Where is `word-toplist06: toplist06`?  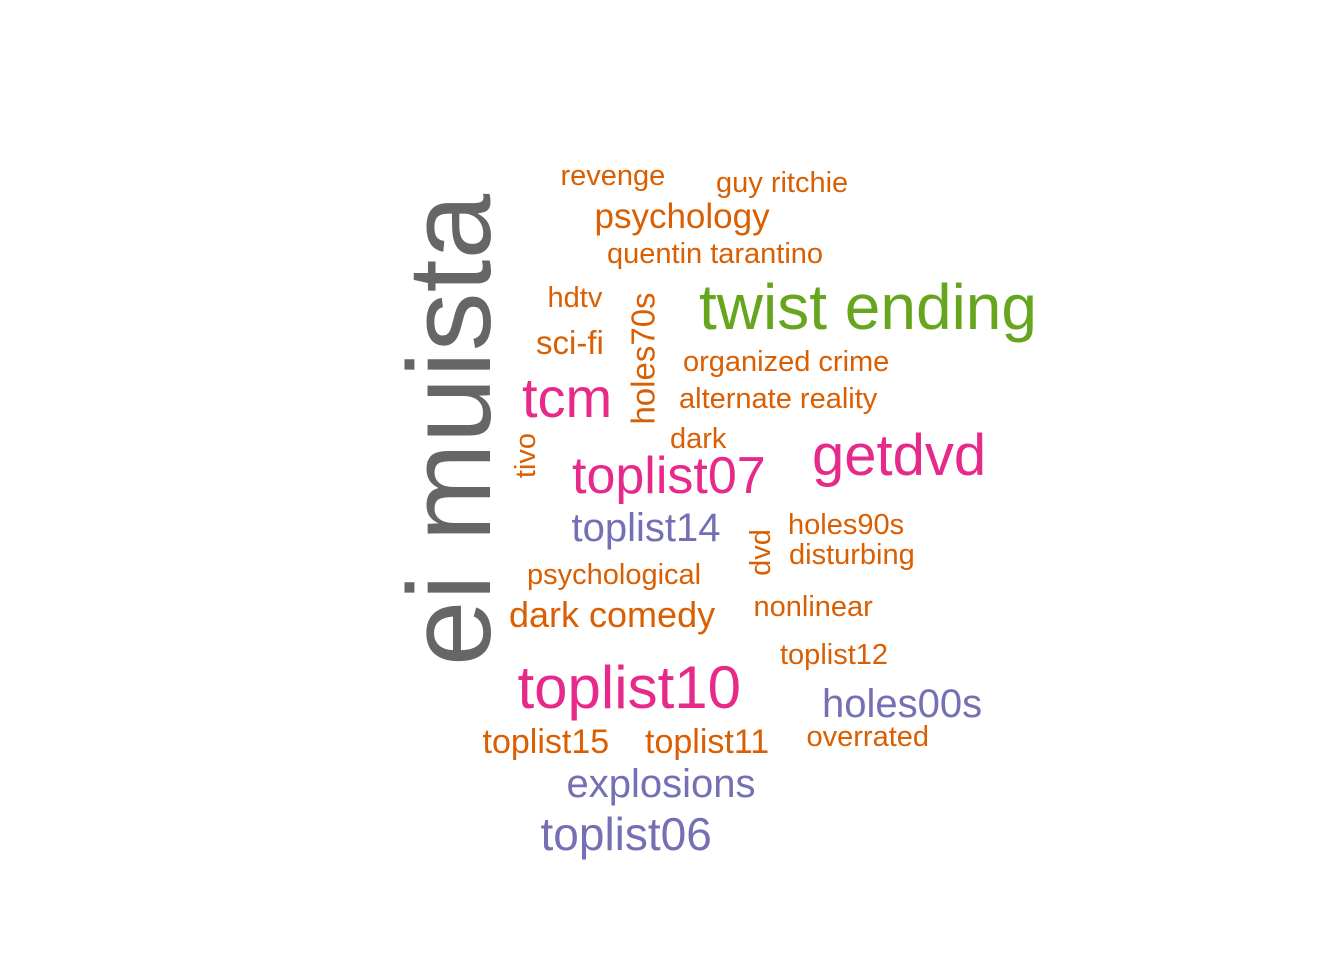
word-toplist06: toplist06 is located at coordinates (626, 834).